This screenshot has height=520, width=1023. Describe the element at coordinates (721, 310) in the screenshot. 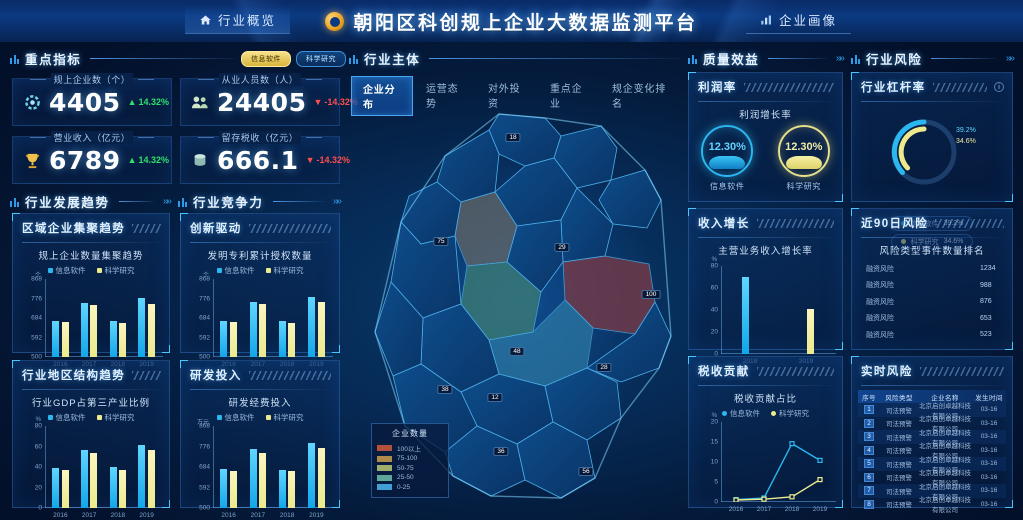

I see `axis-line` at that location.